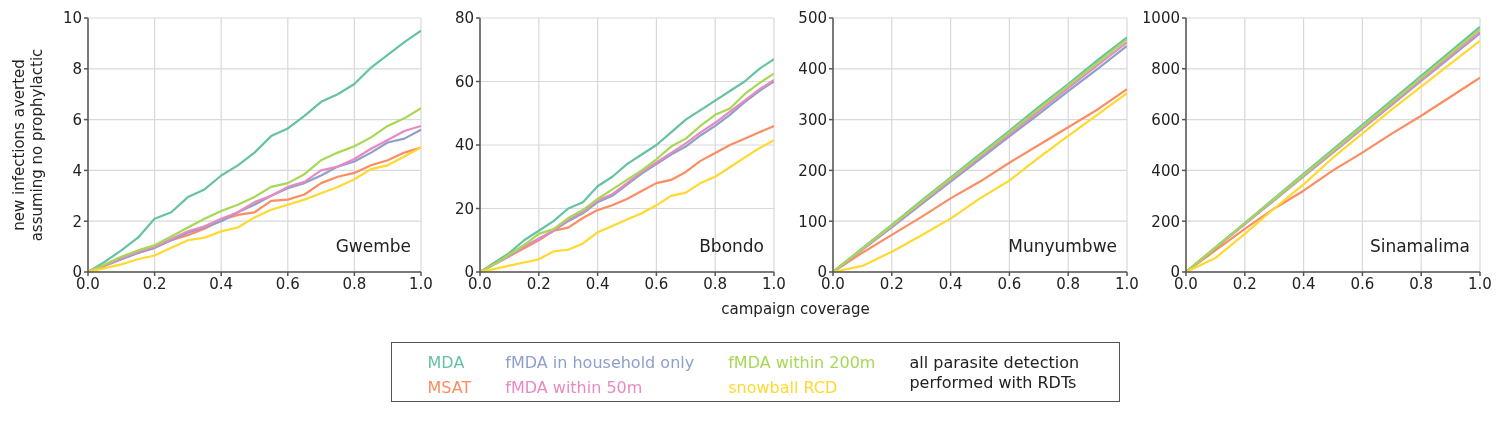 The width and height of the screenshot is (1511, 430). Describe the element at coordinates (600, 362) in the screenshot. I see `text: fMDA in household only` at that location.